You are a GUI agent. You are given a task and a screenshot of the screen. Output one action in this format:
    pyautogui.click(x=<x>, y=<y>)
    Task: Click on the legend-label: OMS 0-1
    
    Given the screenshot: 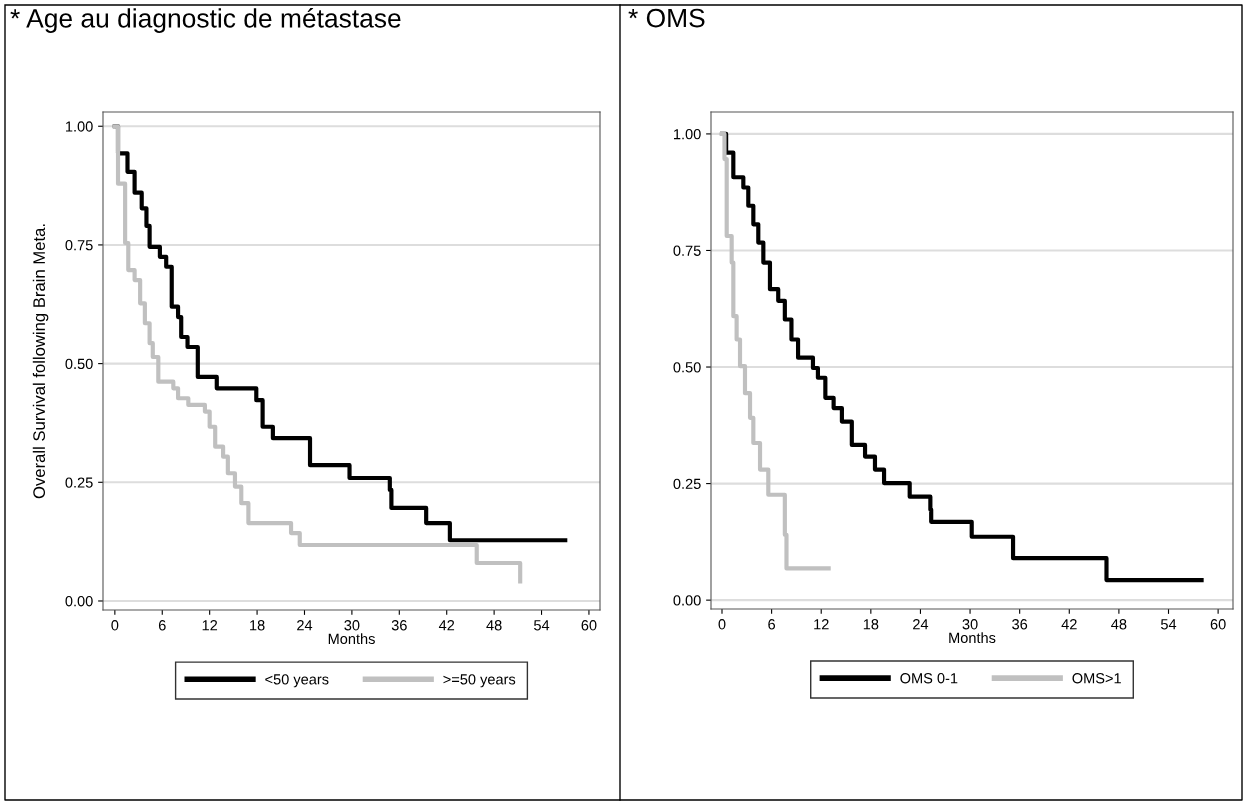 What is the action you would take?
    pyautogui.click(x=929, y=678)
    